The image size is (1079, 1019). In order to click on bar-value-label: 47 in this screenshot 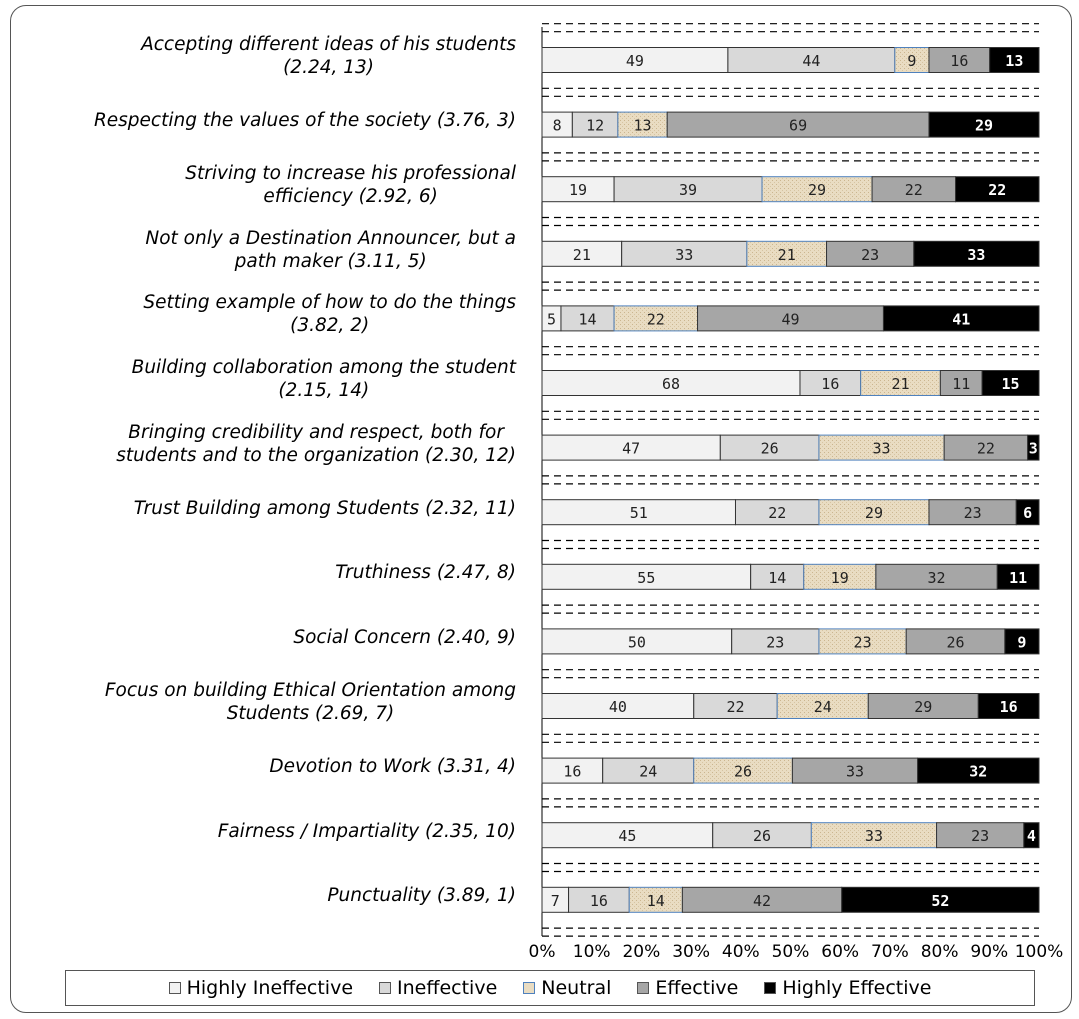, I will do `click(631, 449)`.